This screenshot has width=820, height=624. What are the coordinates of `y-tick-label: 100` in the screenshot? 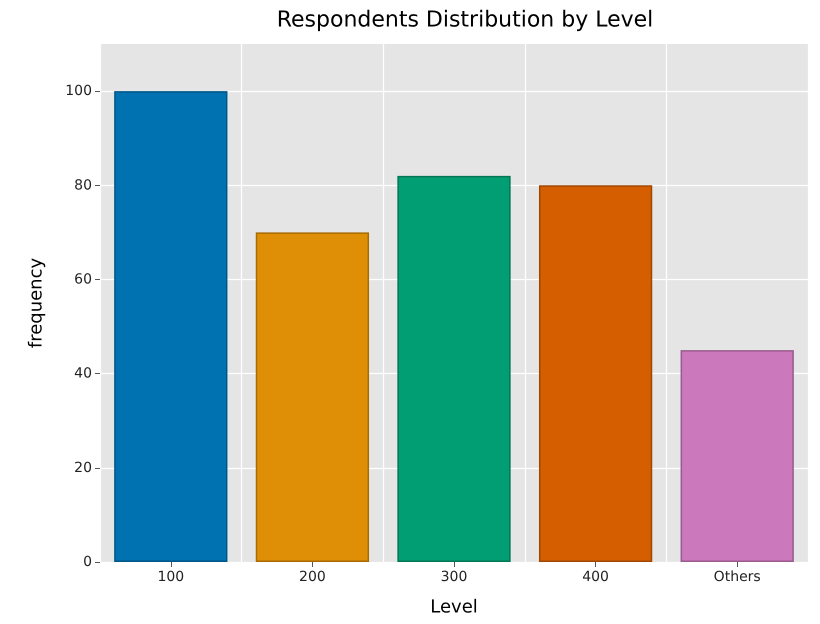 It's located at (78, 91).